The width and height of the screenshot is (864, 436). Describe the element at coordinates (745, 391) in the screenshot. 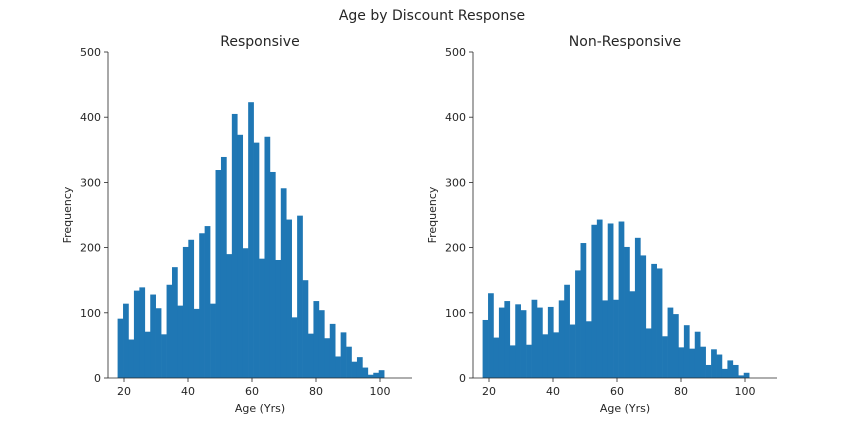

I see `x-tick-label: 100` at that location.